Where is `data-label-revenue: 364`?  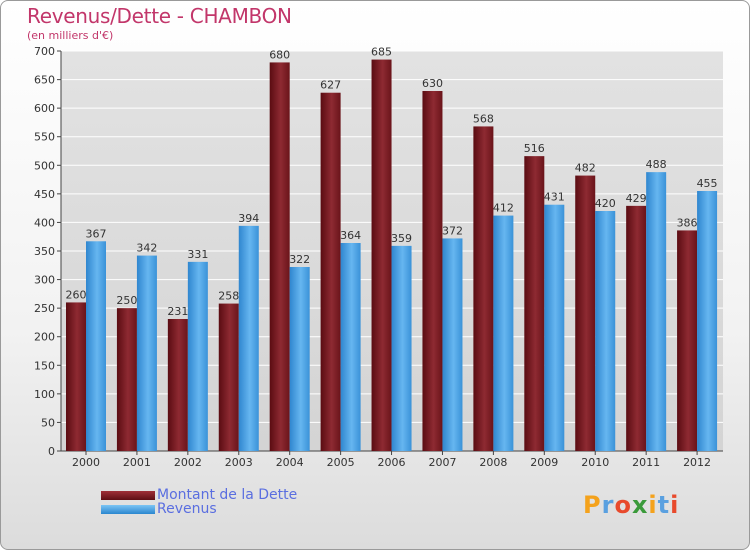 data-label-revenue: 364 is located at coordinates (350, 235).